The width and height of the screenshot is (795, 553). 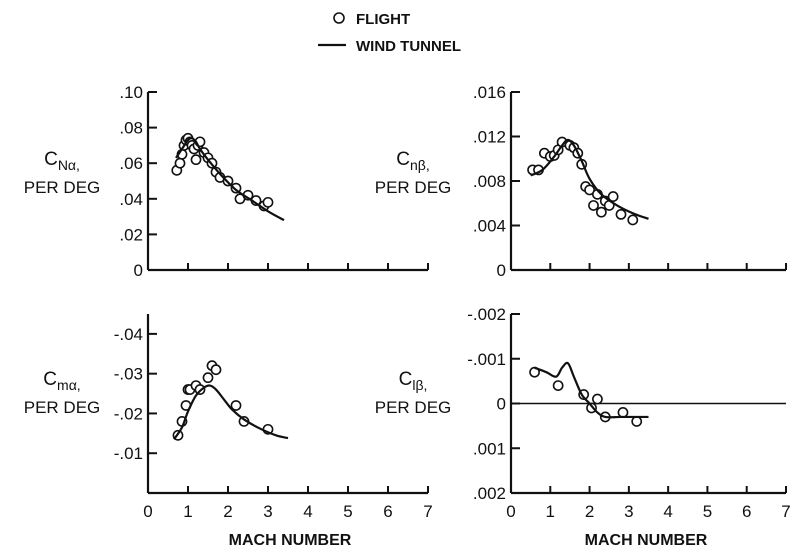 I want to click on y-axis-label-subscript: nβ,, so click(x=420, y=165).